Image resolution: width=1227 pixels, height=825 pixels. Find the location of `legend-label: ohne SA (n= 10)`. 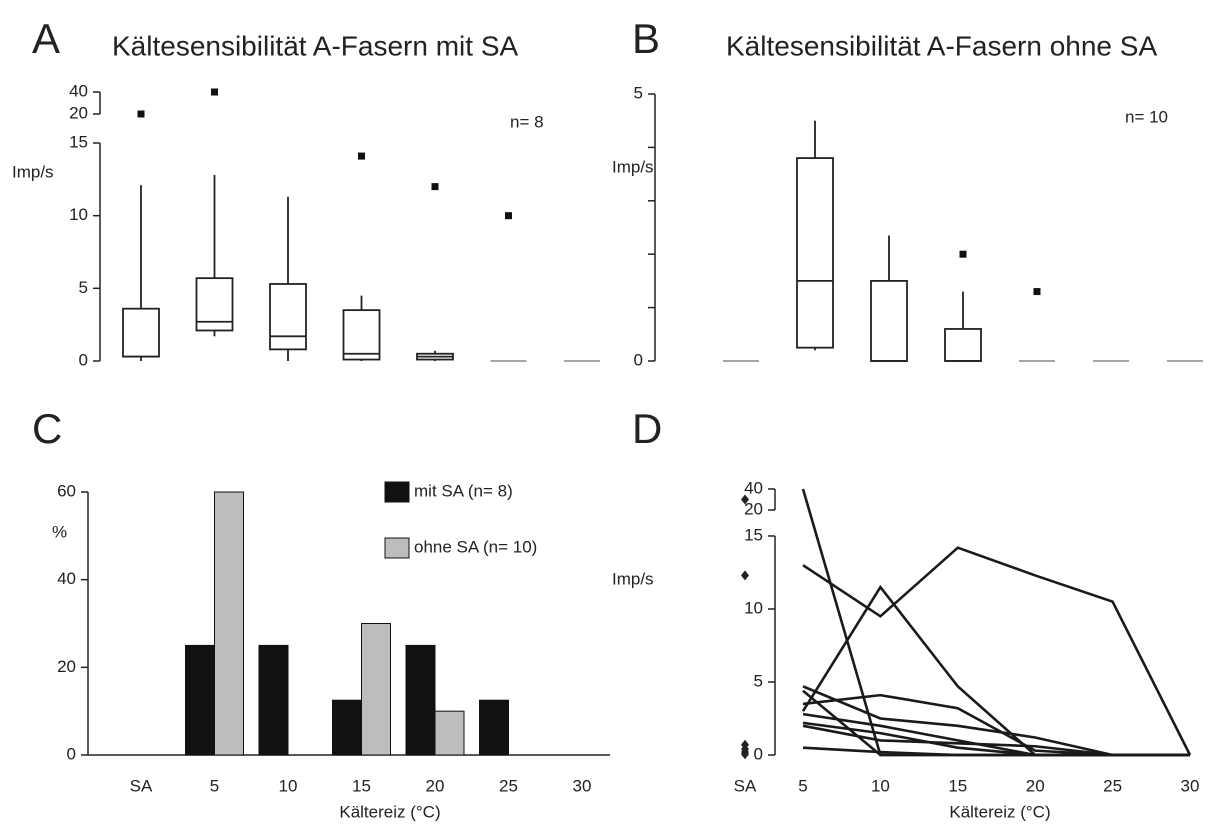

legend-label: ohne SA (n= 10) is located at coordinates (475, 546).